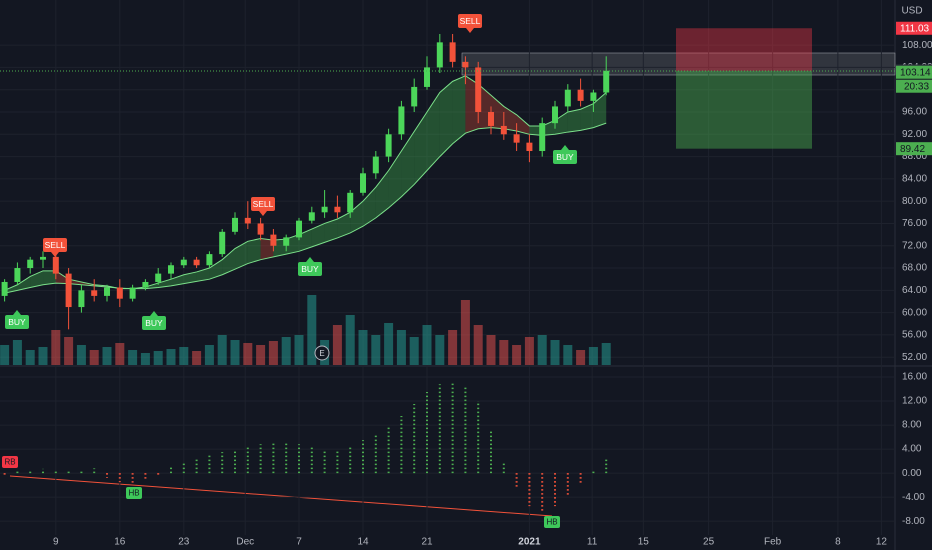  Describe the element at coordinates (363, 542) in the screenshot. I see `x-tick-label: 14` at that location.